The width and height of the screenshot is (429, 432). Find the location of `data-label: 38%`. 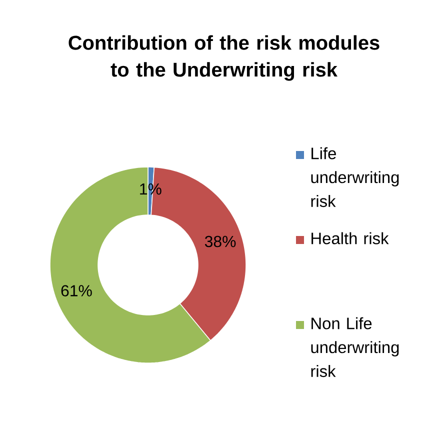

data-label: 38% is located at coordinates (220, 242).